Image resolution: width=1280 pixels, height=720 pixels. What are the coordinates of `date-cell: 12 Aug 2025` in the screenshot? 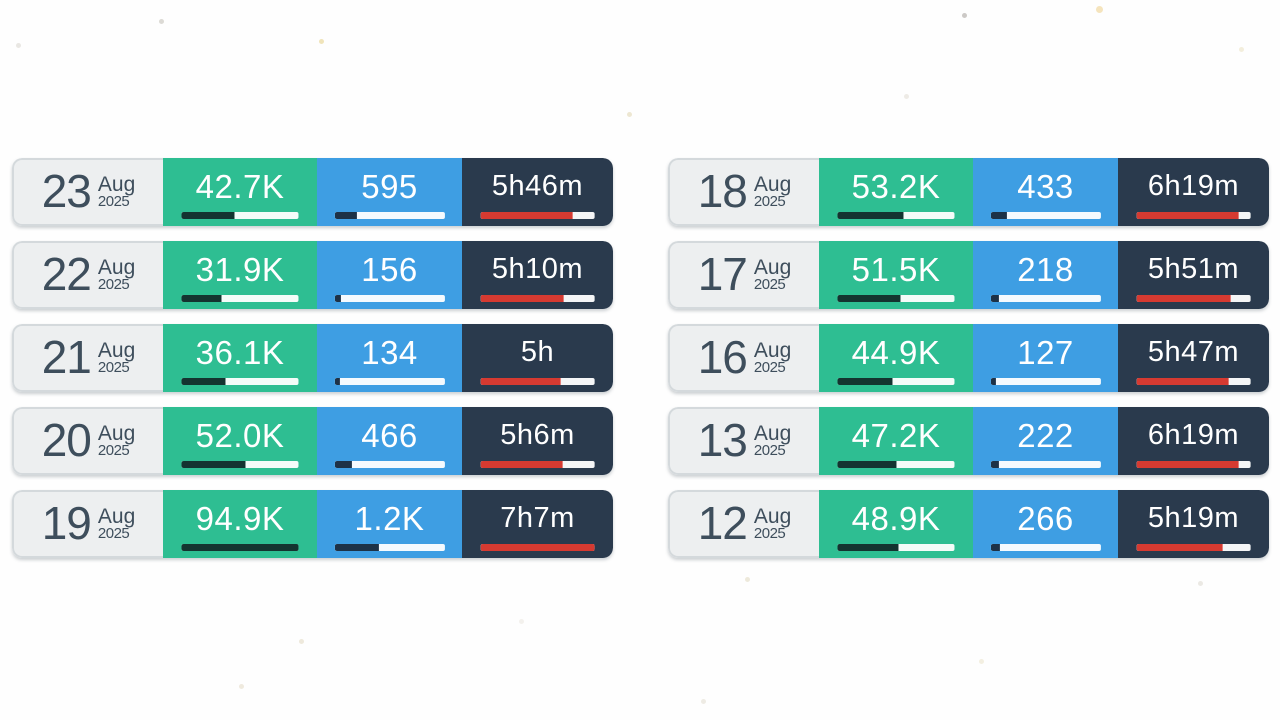 It's located at (743, 524).